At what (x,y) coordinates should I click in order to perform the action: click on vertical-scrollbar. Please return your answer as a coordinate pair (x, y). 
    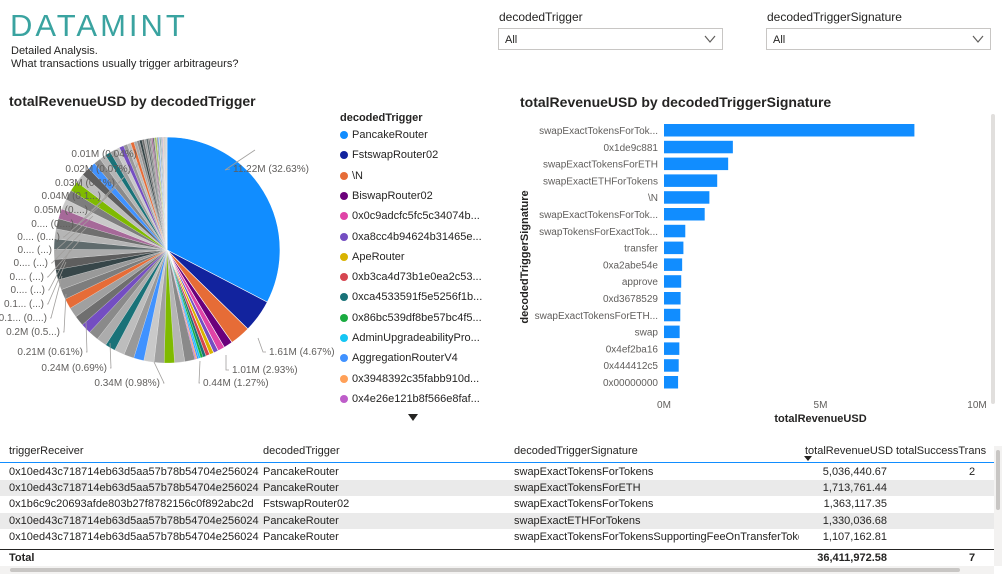
    Looking at the image, I should click on (998, 506).